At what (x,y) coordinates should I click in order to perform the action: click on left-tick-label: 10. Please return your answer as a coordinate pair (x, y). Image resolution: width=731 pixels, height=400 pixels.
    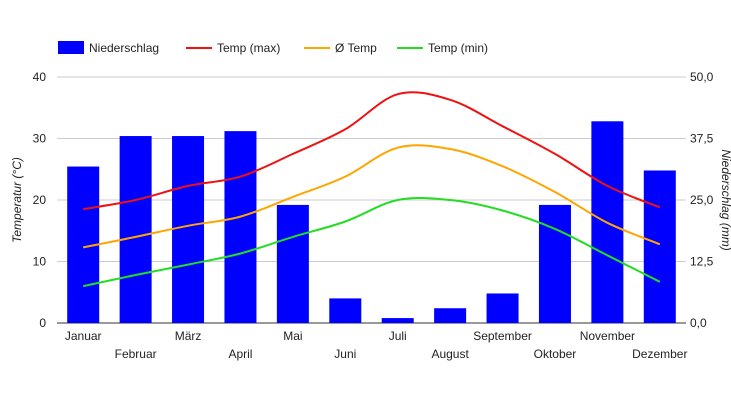
    Looking at the image, I should click on (40, 262).